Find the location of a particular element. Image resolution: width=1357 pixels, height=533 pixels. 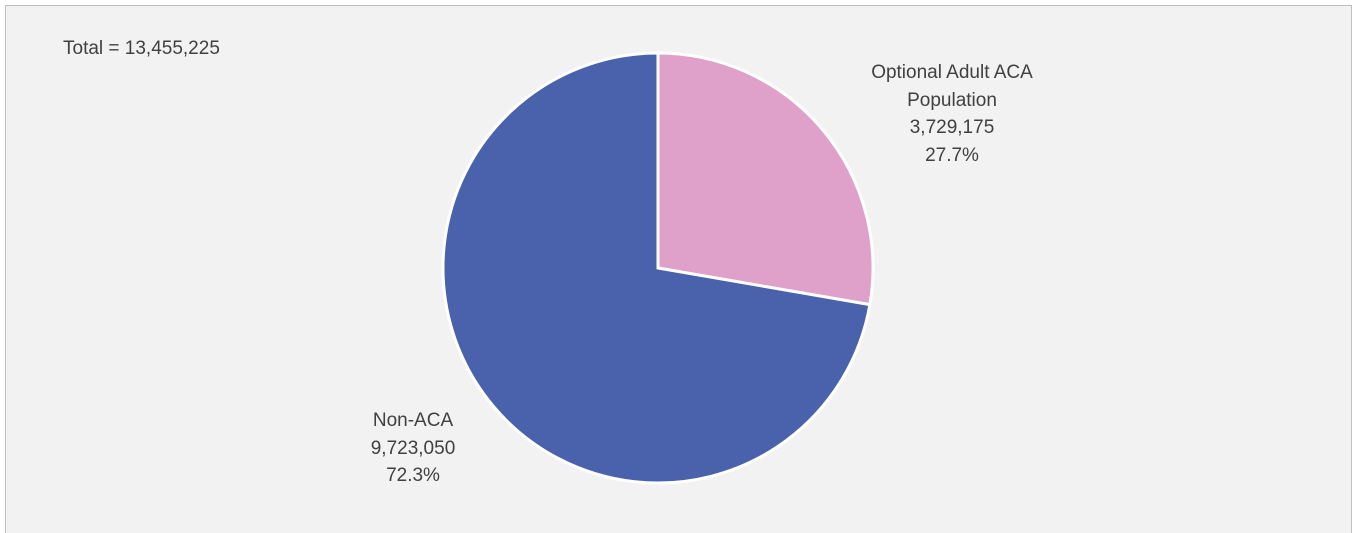

total-annotation: Total = 13,455,225 is located at coordinates (141, 48).